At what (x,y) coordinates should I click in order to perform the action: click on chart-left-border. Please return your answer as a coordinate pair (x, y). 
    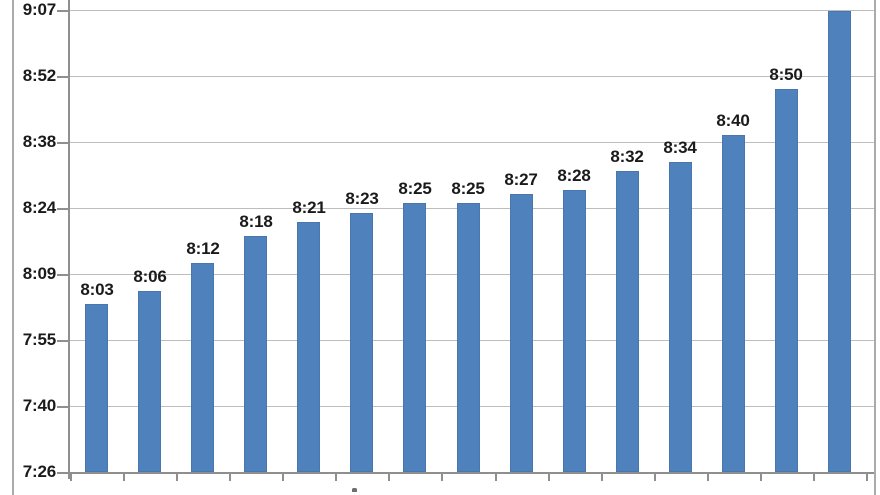
    Looking at the image, I should click on (13, 247).